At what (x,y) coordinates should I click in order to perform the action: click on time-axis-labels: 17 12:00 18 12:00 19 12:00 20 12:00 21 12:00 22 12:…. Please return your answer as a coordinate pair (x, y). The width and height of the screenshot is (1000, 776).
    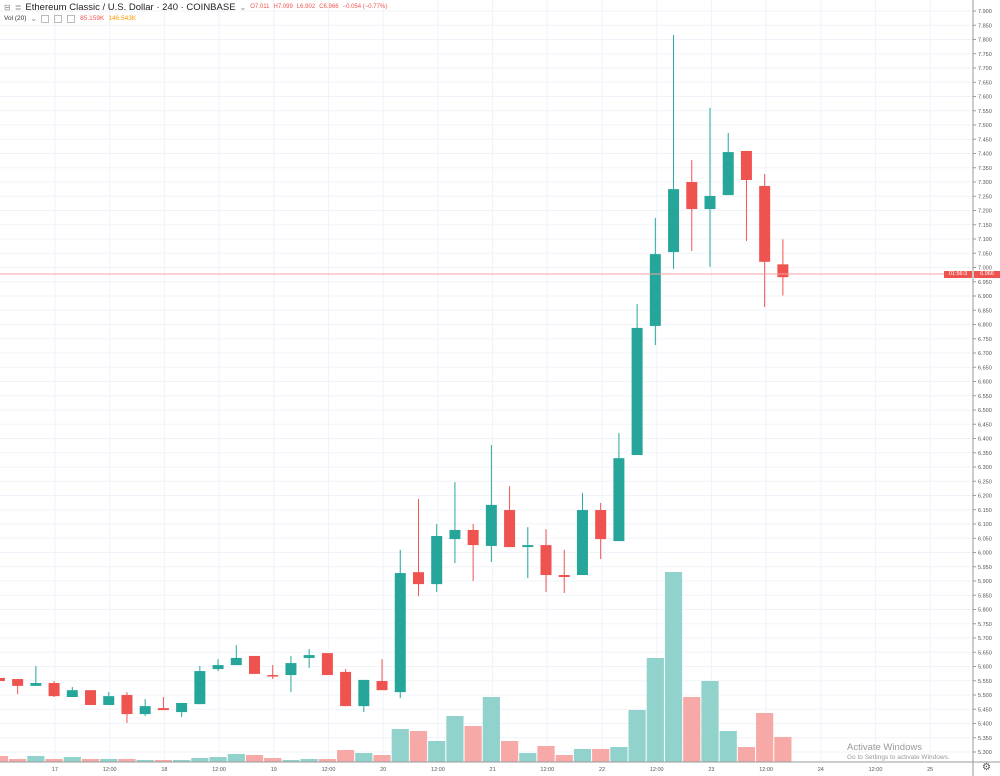
    Looking at the image, I should click on (492, 770).